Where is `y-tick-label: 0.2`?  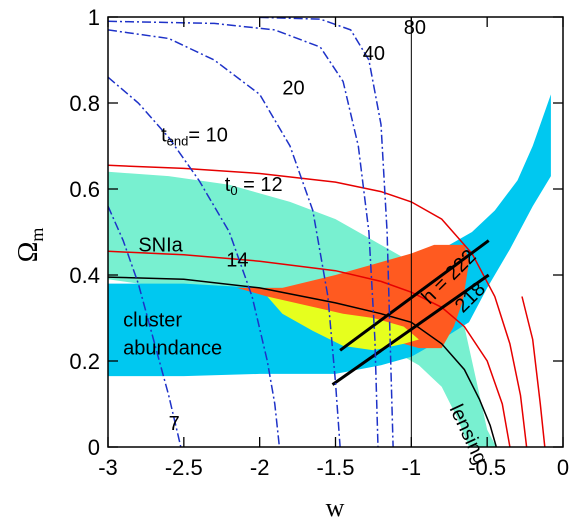 y-tick-label: 0.2 is located at coordinates (84, 361).